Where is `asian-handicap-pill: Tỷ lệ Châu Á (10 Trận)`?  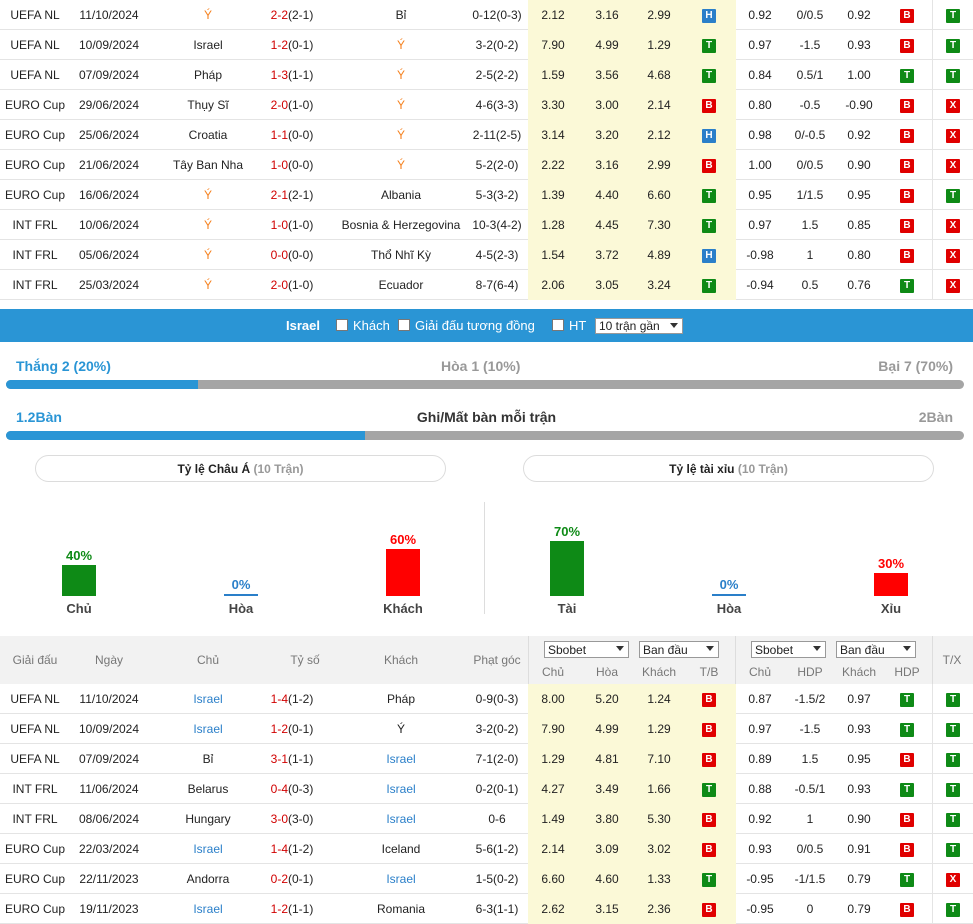 asian-handicap-pill: Tỷ lệ Châu Á (10 Trận) is located at coordinates (240, 468).